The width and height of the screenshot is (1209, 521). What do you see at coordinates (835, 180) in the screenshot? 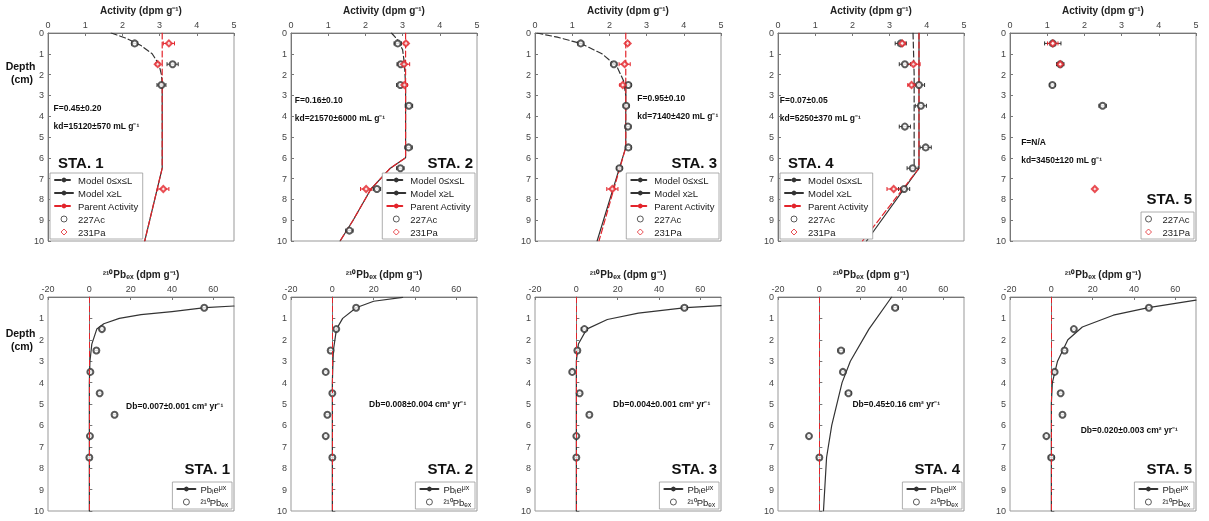
I see `legend-label: Model 0≤x≤L` at bounding box center [835, 180].